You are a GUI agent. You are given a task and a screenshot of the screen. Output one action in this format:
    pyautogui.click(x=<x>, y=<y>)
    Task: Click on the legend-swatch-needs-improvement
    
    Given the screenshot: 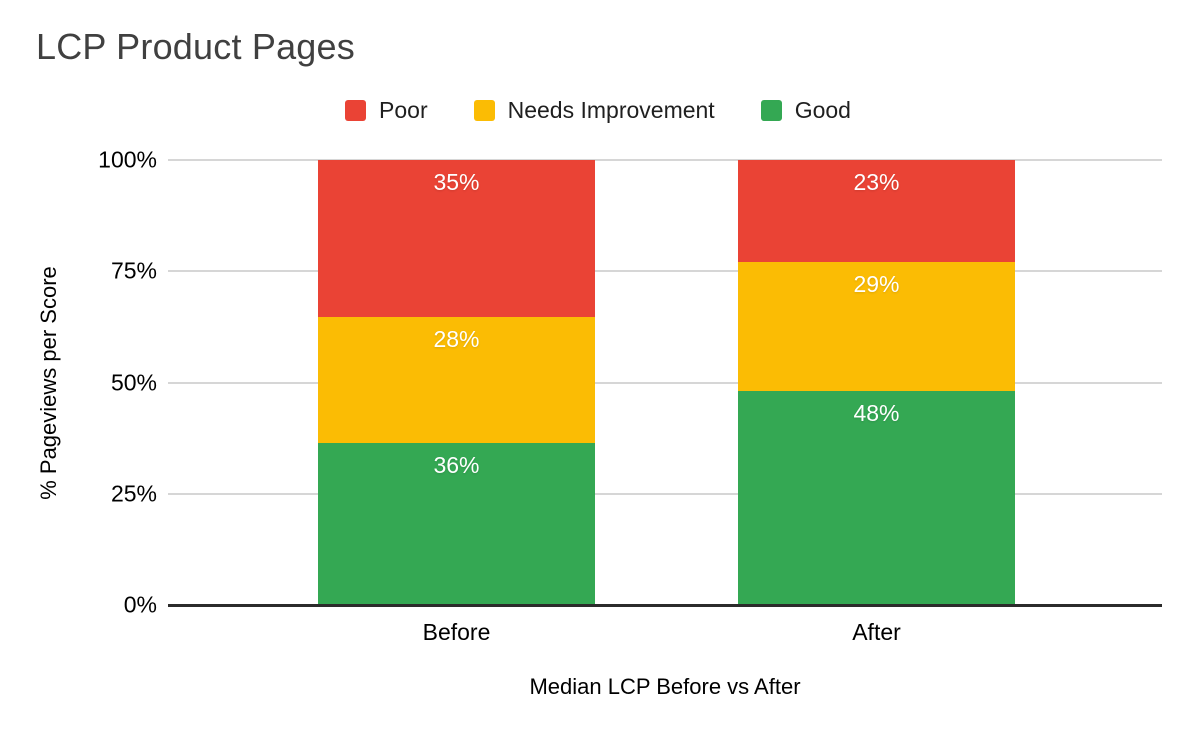 What is the action you would take?
    pyautogui.click(x=484, y=110)
    